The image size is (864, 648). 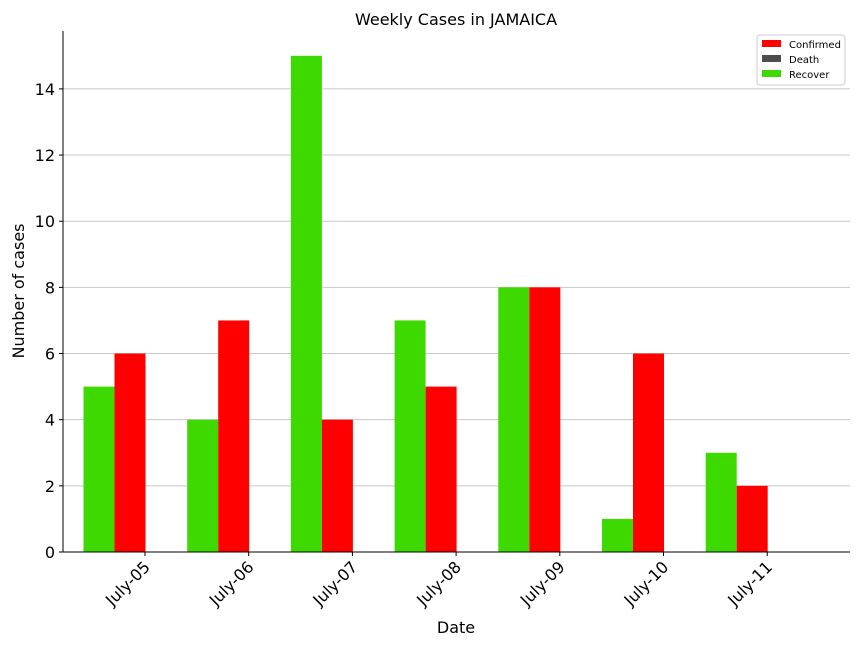 I want to click on x-axis-label: Date, so click(x=456, y=627).